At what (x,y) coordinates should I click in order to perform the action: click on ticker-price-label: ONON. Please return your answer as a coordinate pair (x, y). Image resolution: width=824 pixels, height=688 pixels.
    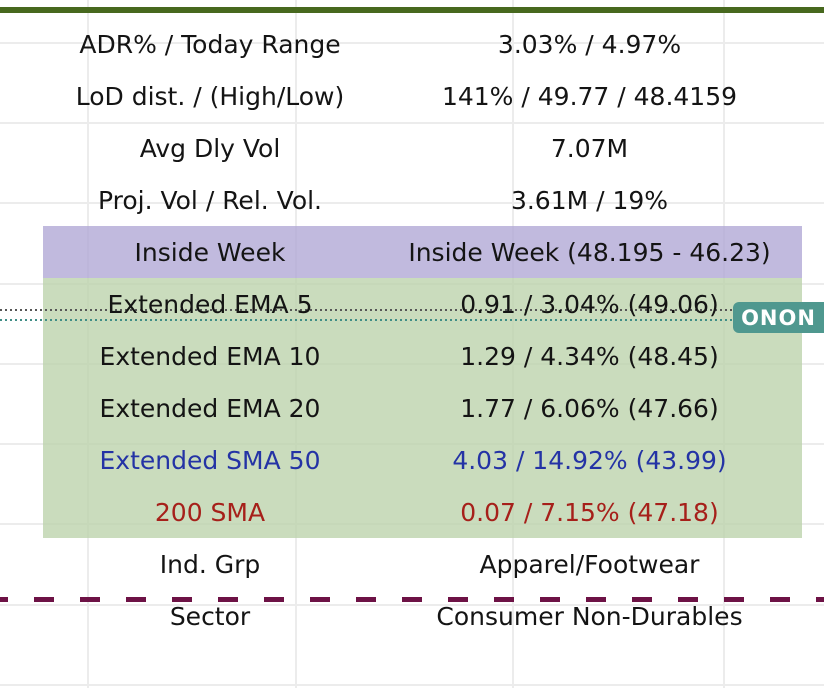
    Looking at the image, I should click on (778, 317).